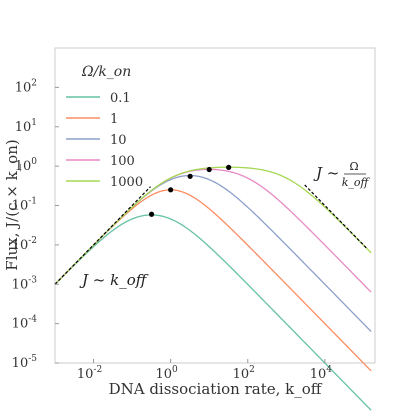  I want to click on y-tick-label: 10⁻⁴, so click(25, 323).